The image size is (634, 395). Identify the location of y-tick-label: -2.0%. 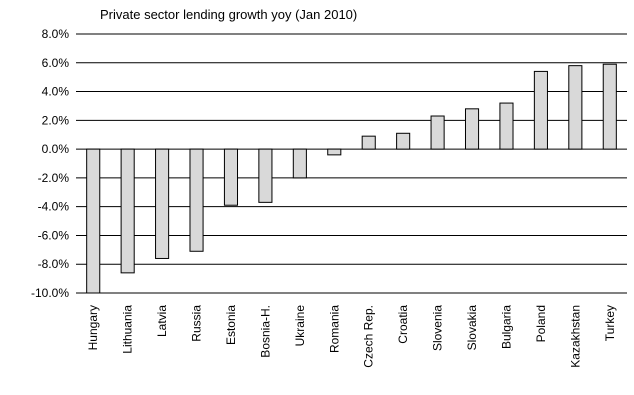
(54, 178).